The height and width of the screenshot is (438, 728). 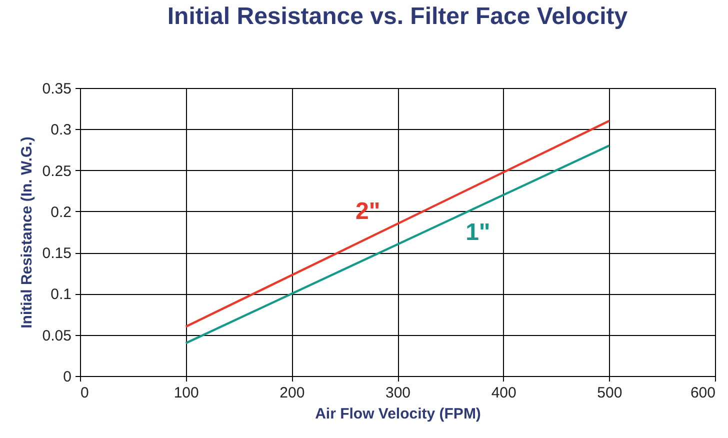 What do you see at coordinates (84, 393) in the screenshot?
I see `x-tick-label: 0` at bounding box center [84, 393].